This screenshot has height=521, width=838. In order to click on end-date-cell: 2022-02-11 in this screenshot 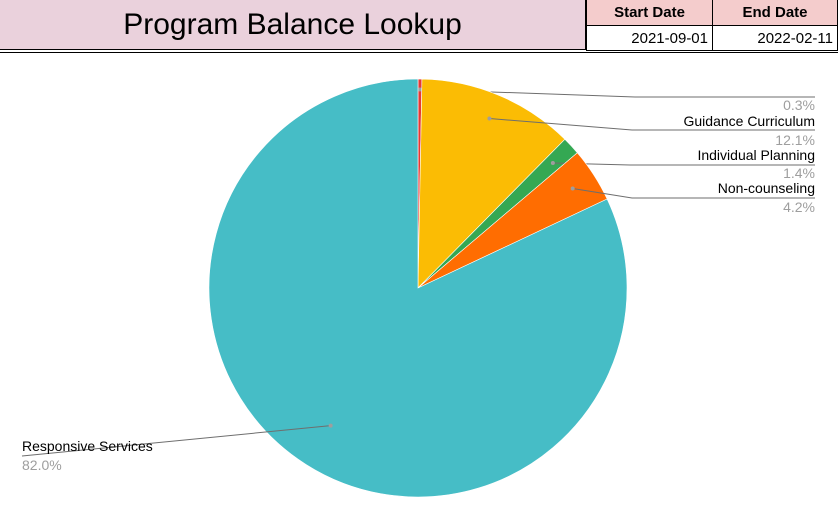, I will do `click(775, 38)`.